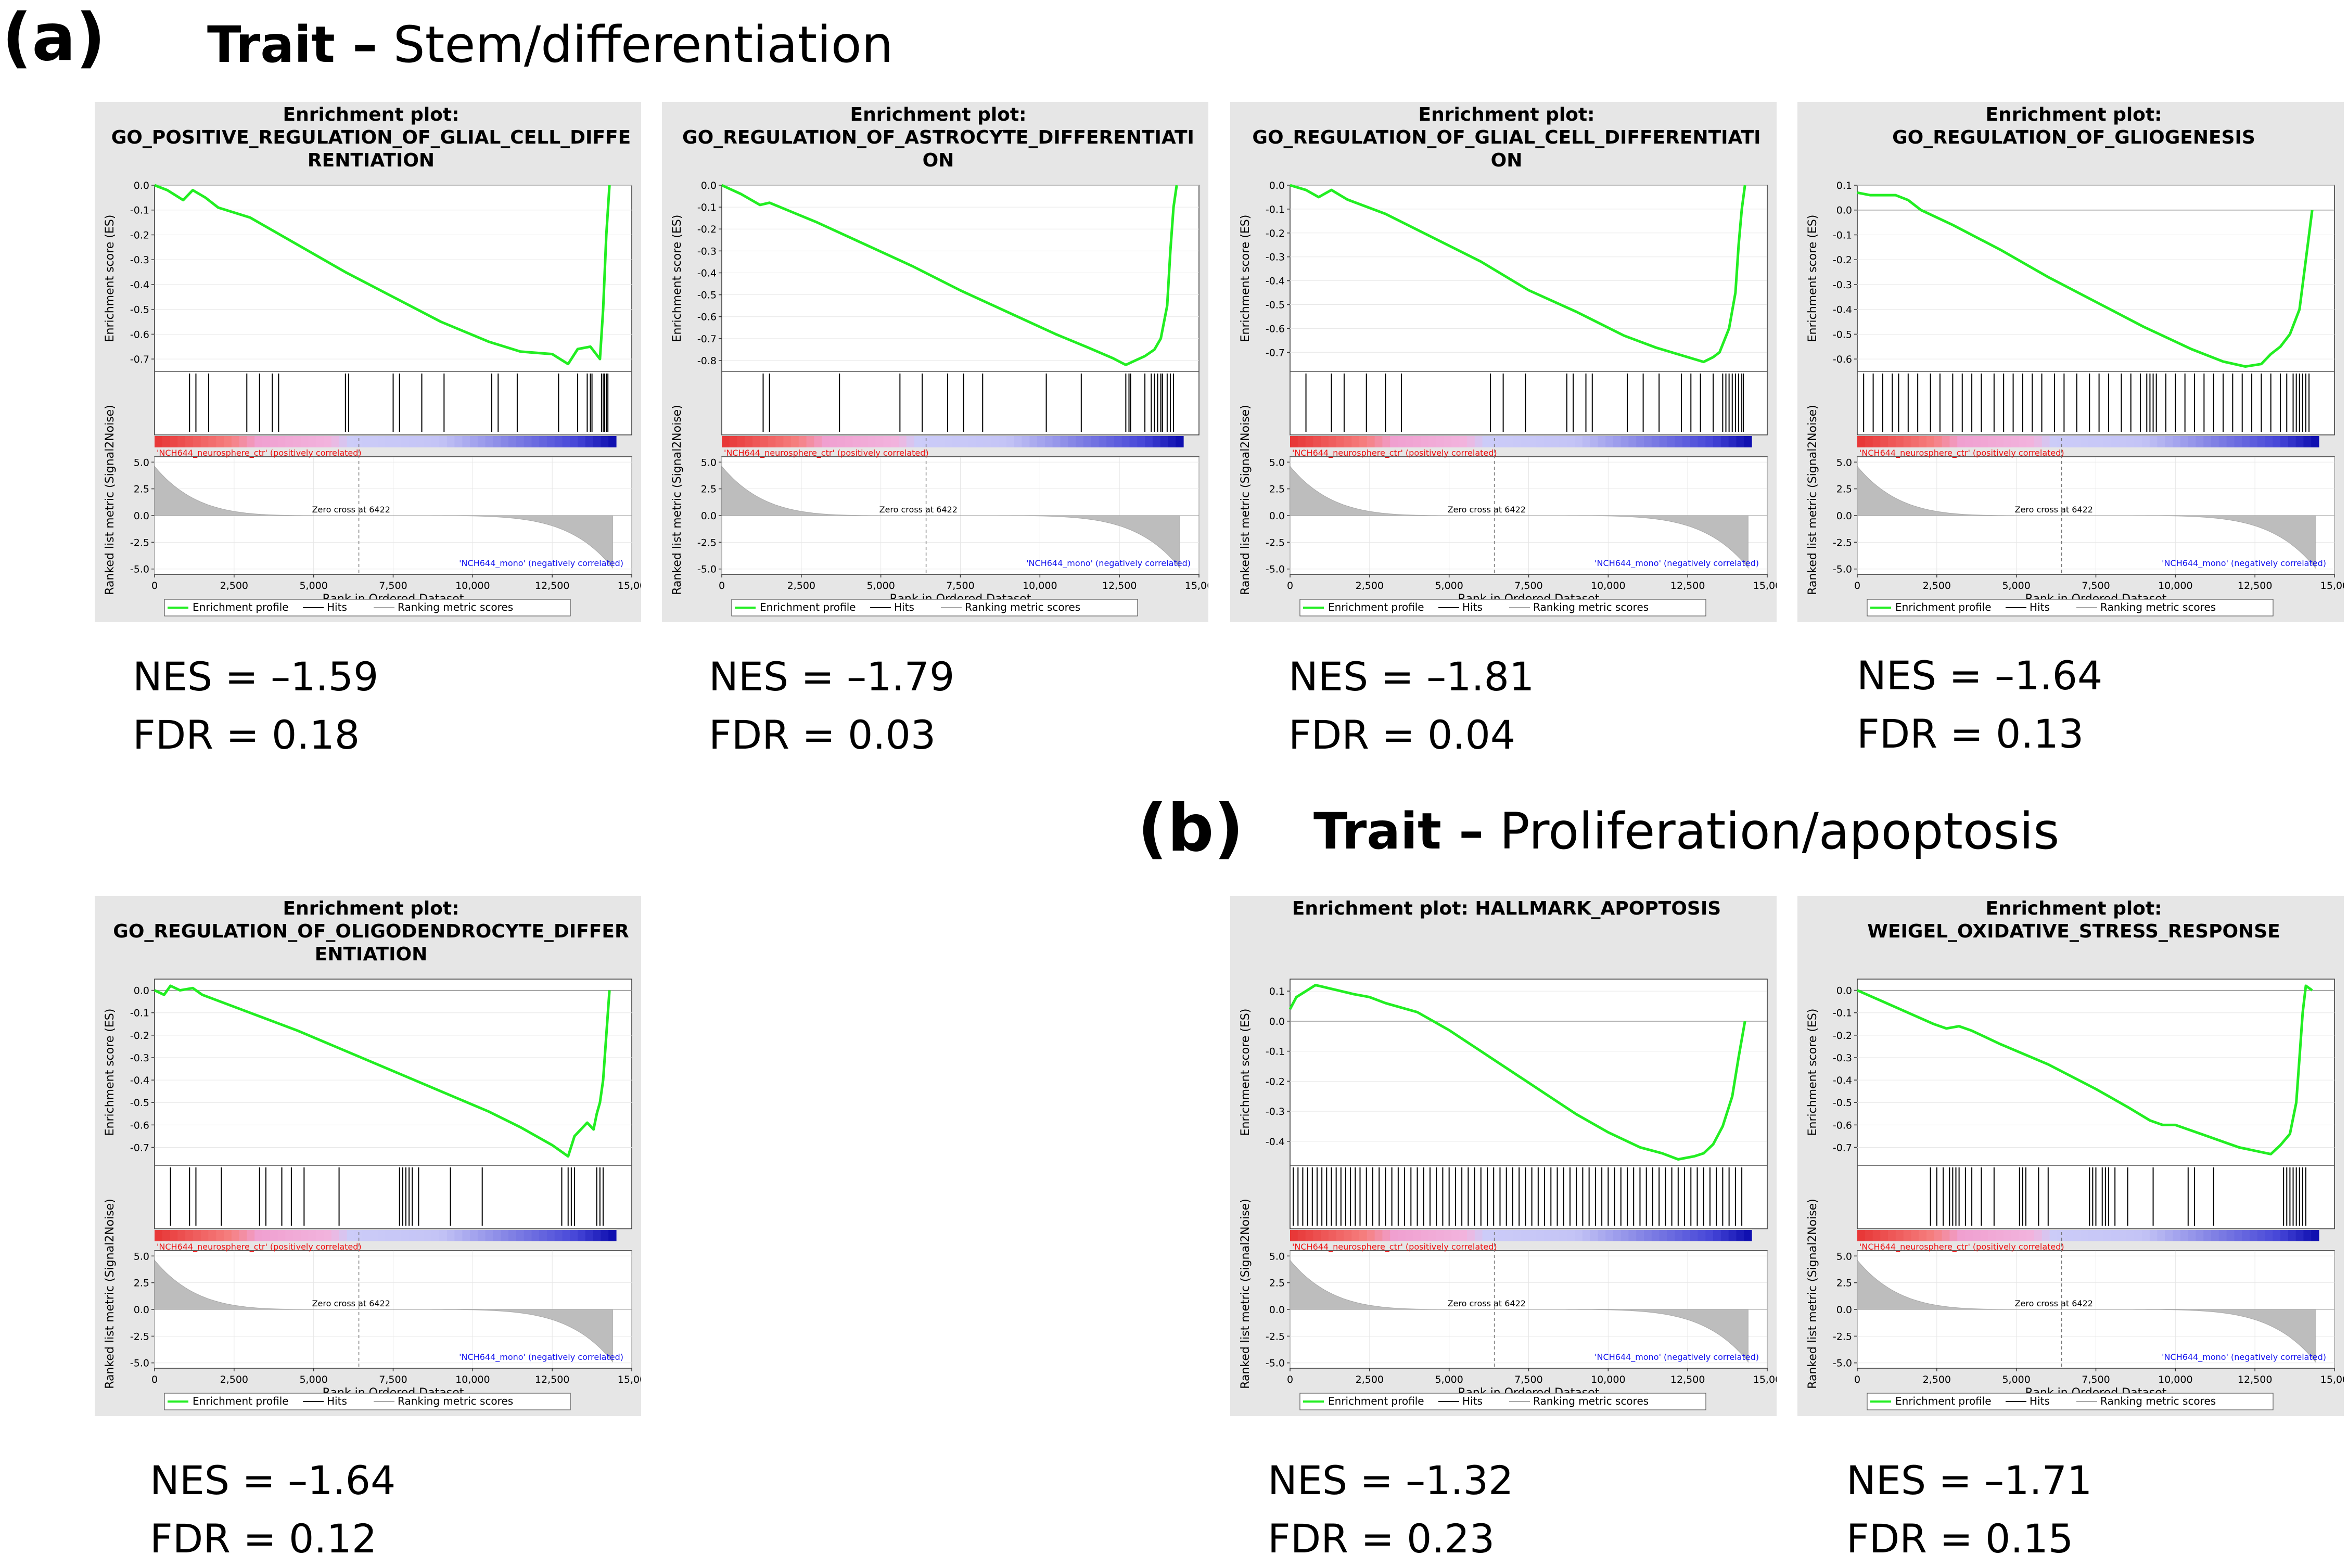  I want to click on x-tick-label: 5,000, so click(313, 1379).